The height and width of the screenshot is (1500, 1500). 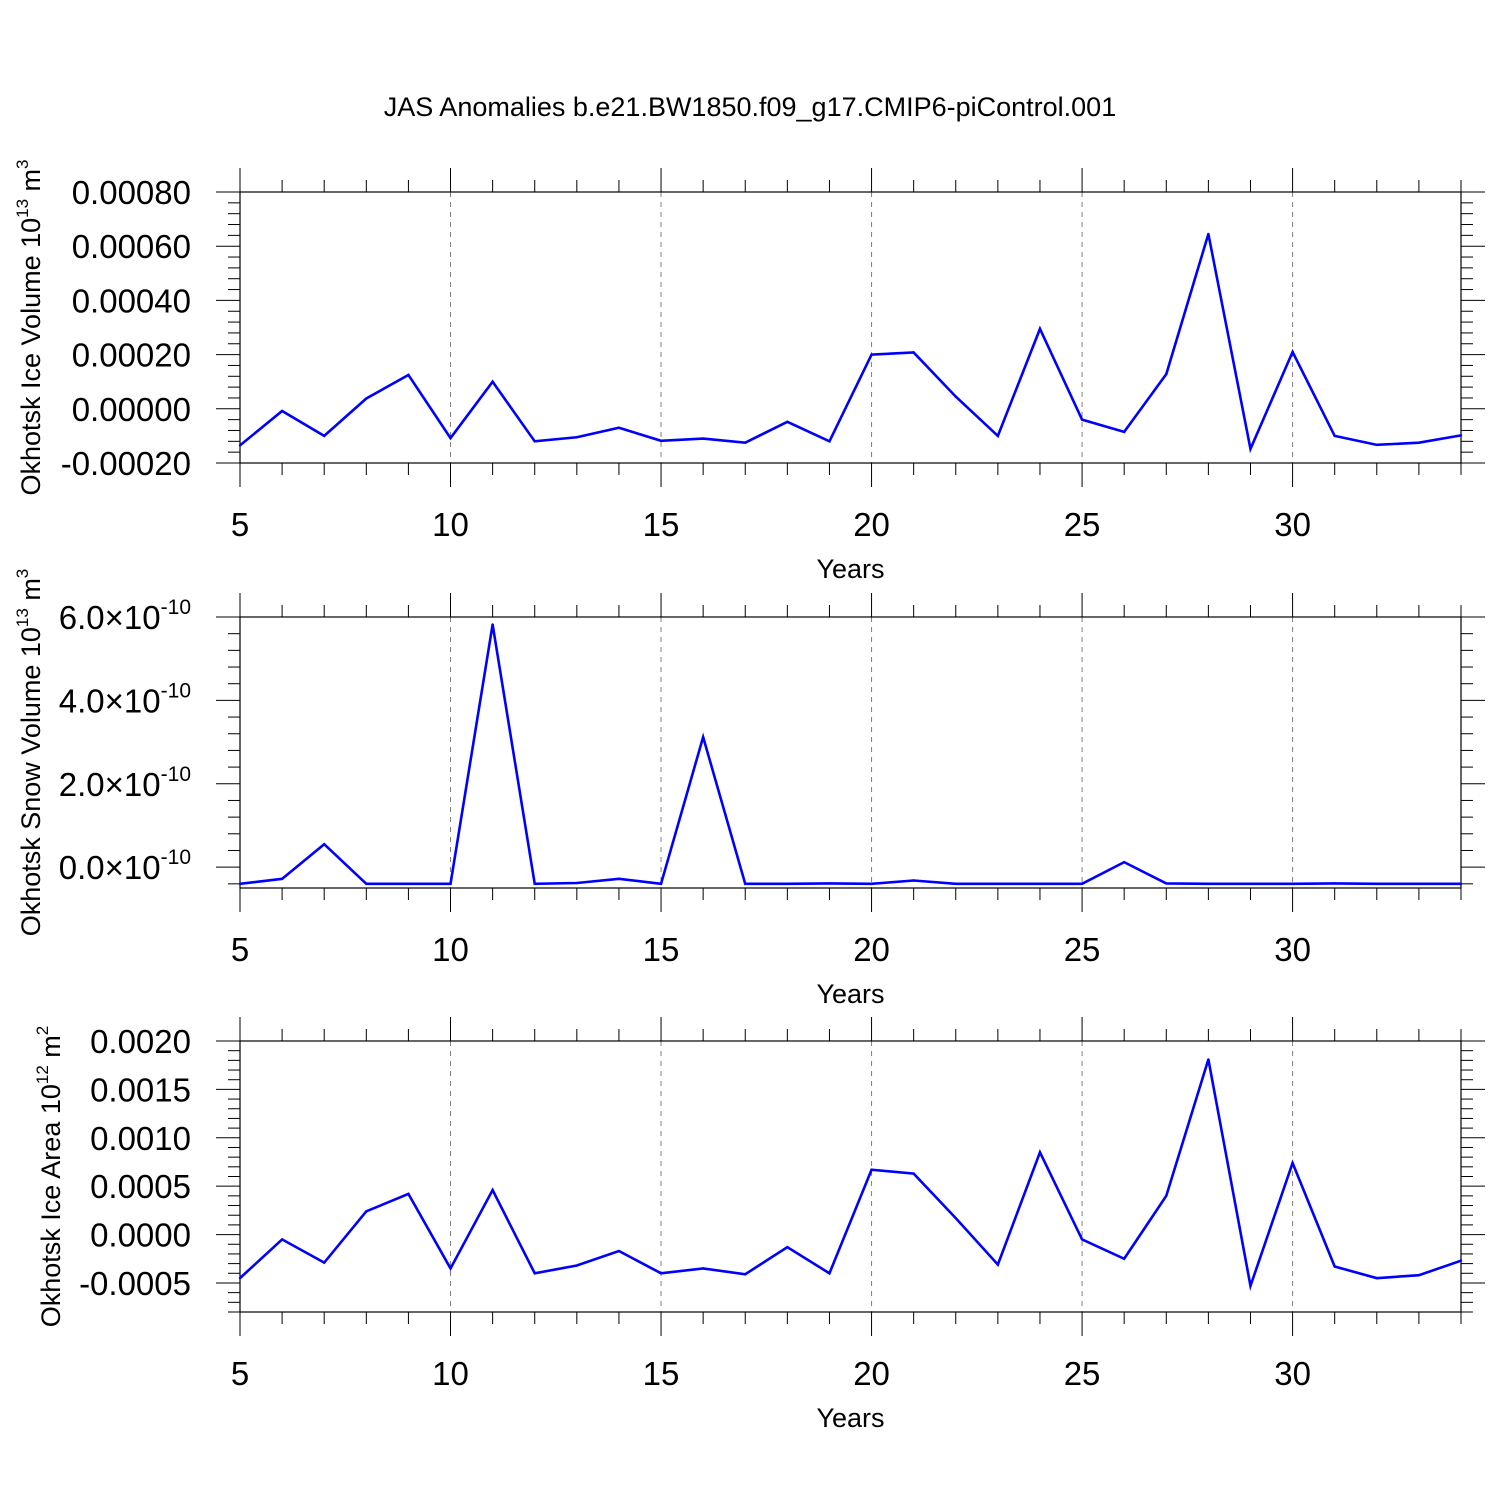 I want to click on panel2-series-line, so click(x=850, y=755).